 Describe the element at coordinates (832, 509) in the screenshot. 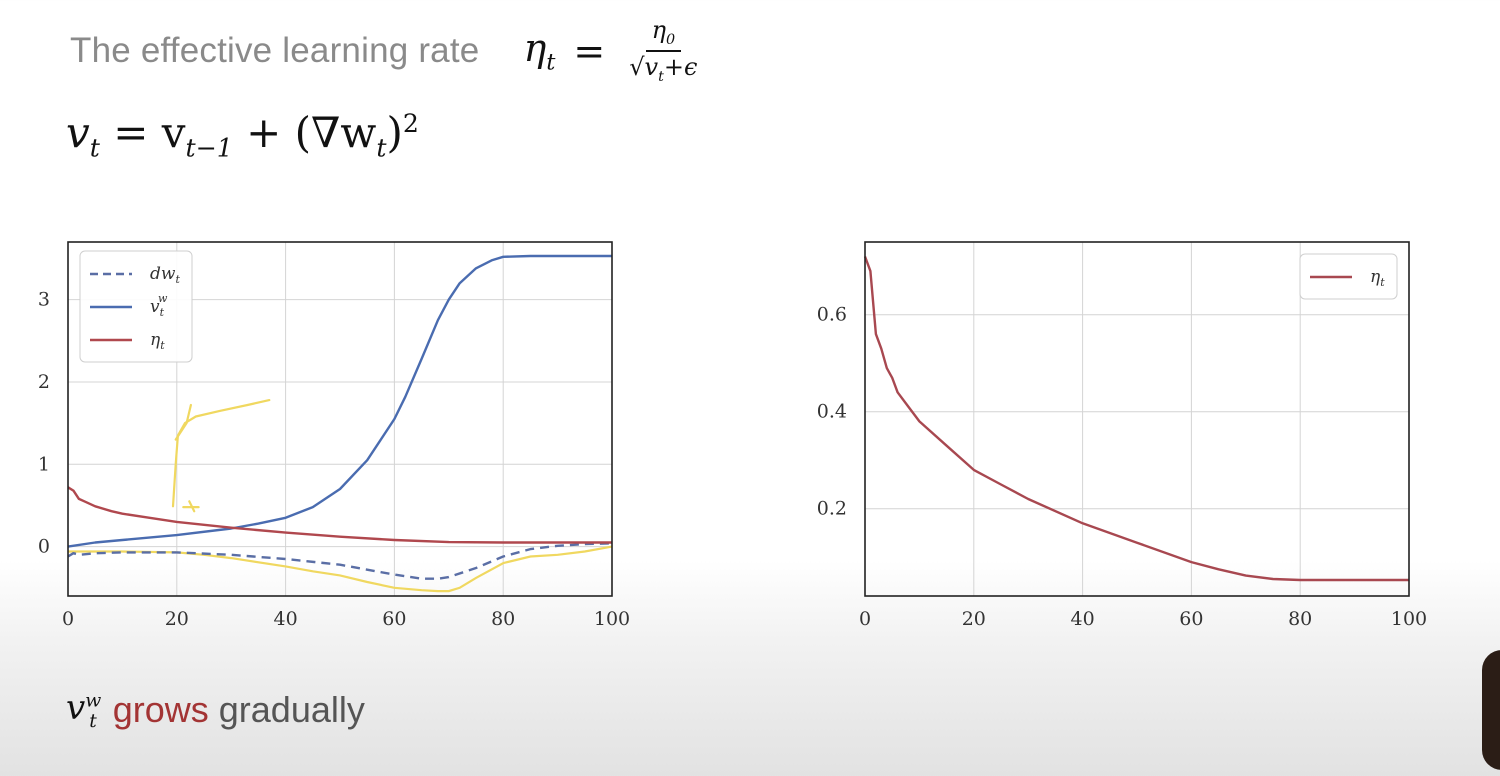

I see `y-tick-label: 0.2` at that location.